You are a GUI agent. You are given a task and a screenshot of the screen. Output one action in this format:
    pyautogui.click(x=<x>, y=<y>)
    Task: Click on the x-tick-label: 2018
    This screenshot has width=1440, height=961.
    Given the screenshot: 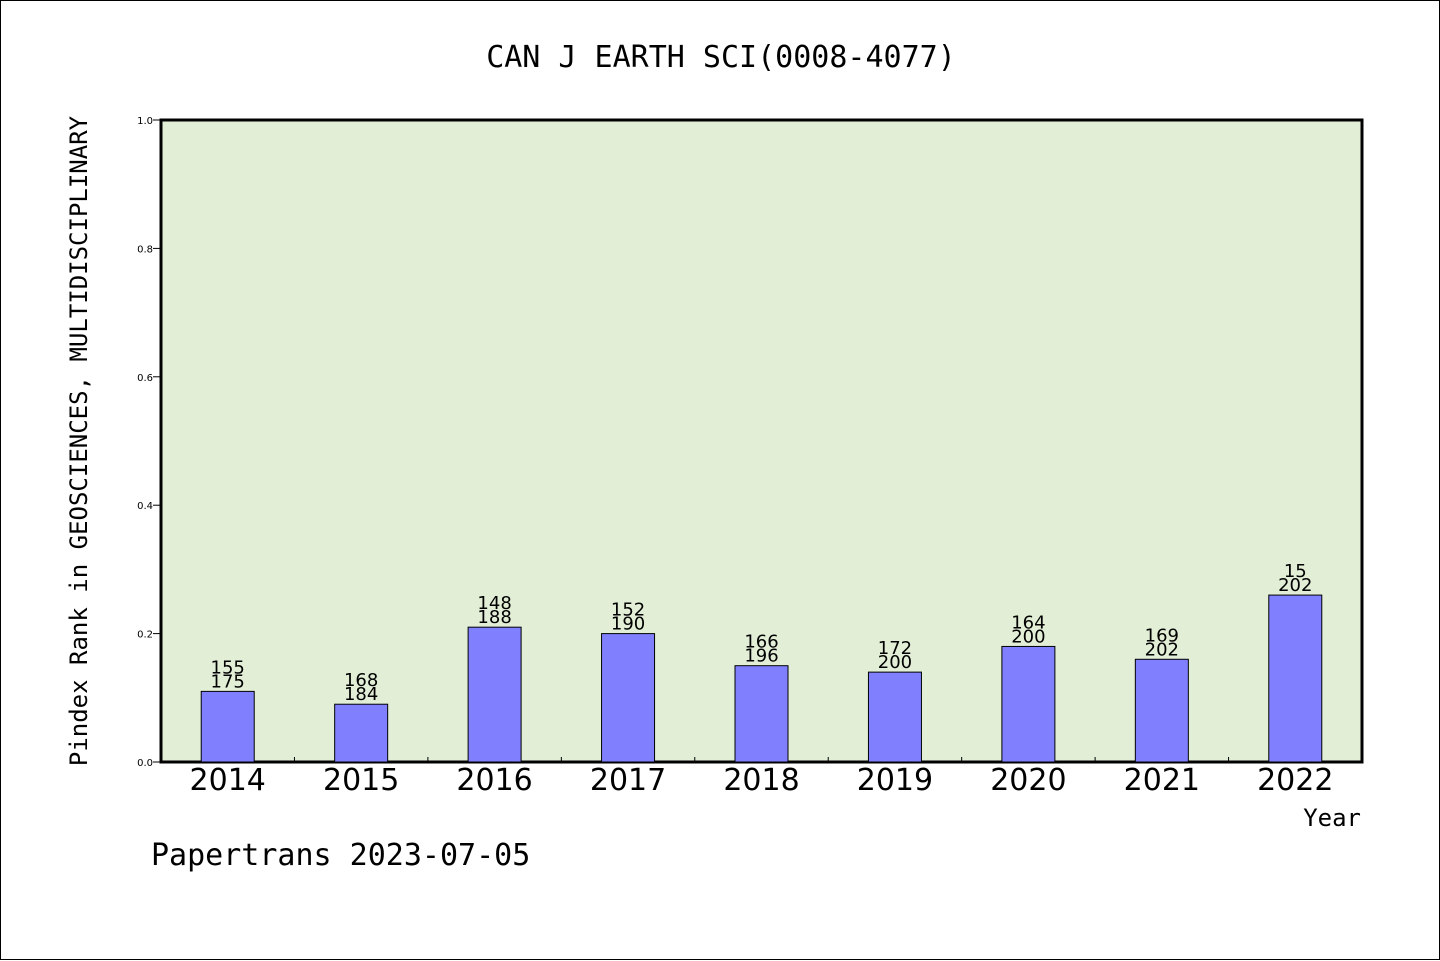 What is the action you would take?
    pyautogui.click(x=761, y=780)
    